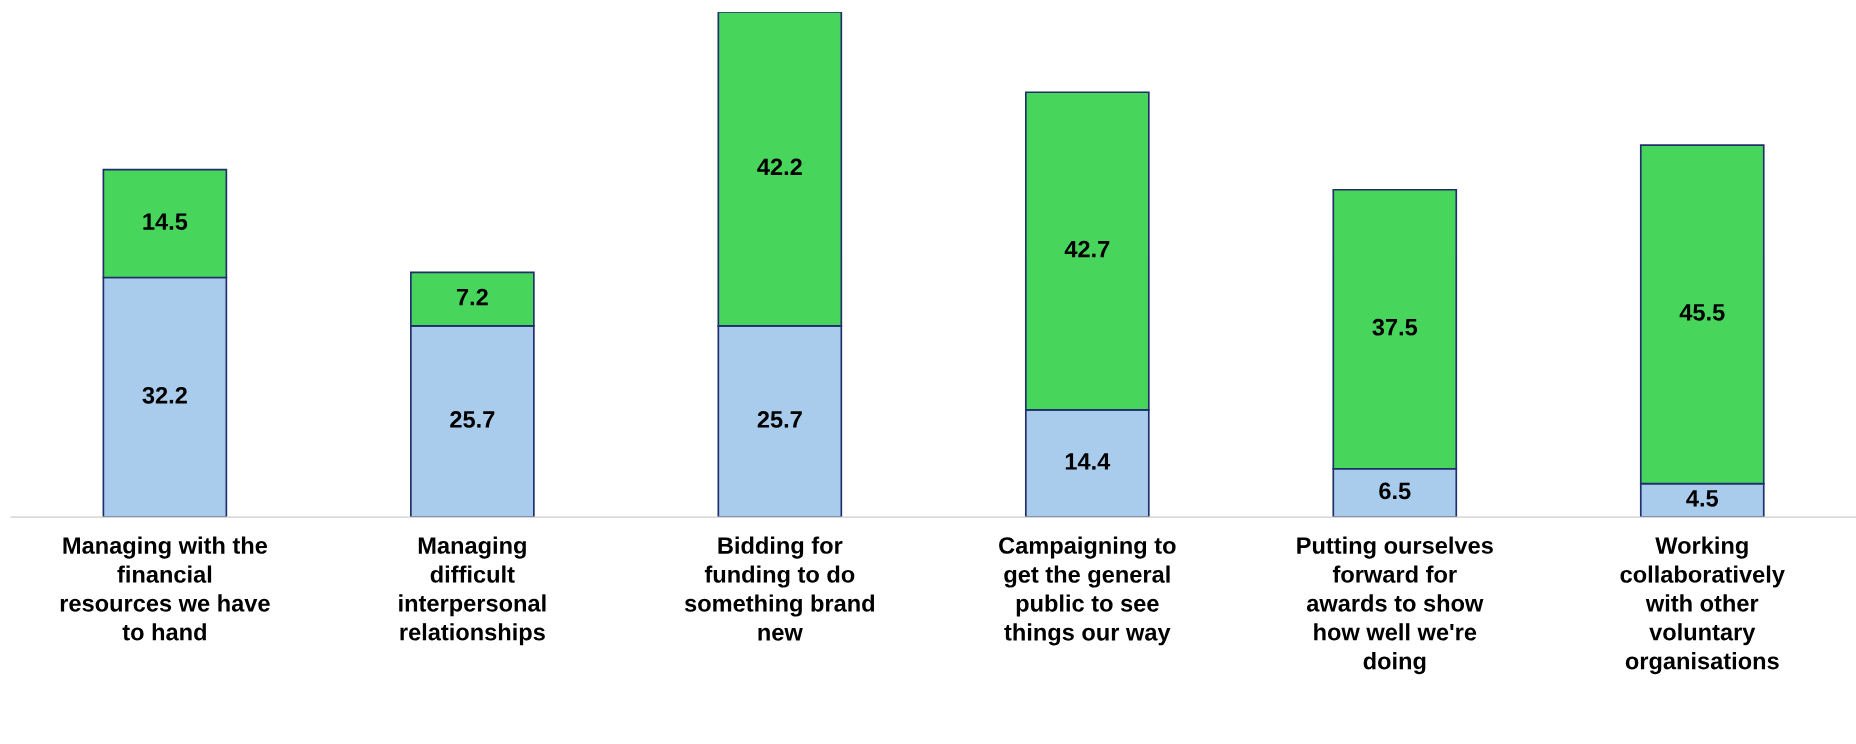 This screenshot has height=744, width=1856. I want to click on x-tick-label: Working collaboratively with other voluntary organisations, so click(1702, 605).